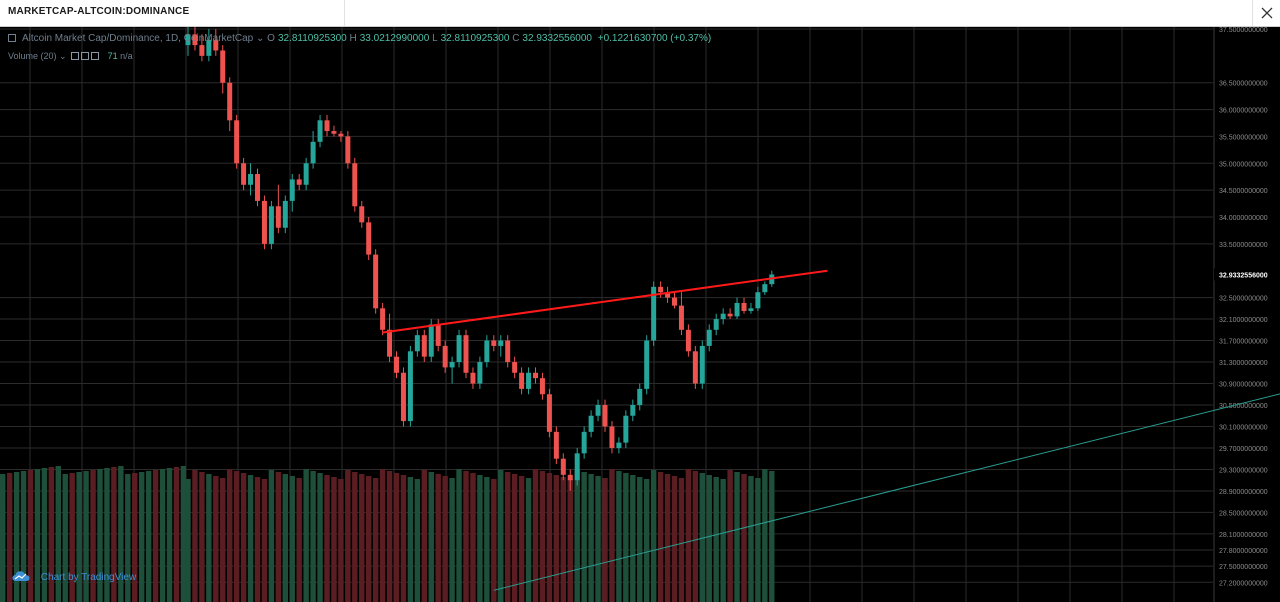  Describe the element at coordinates (1243, 164) in the screenshot. I see `y-tick-label: 35.0000000000` at that location.